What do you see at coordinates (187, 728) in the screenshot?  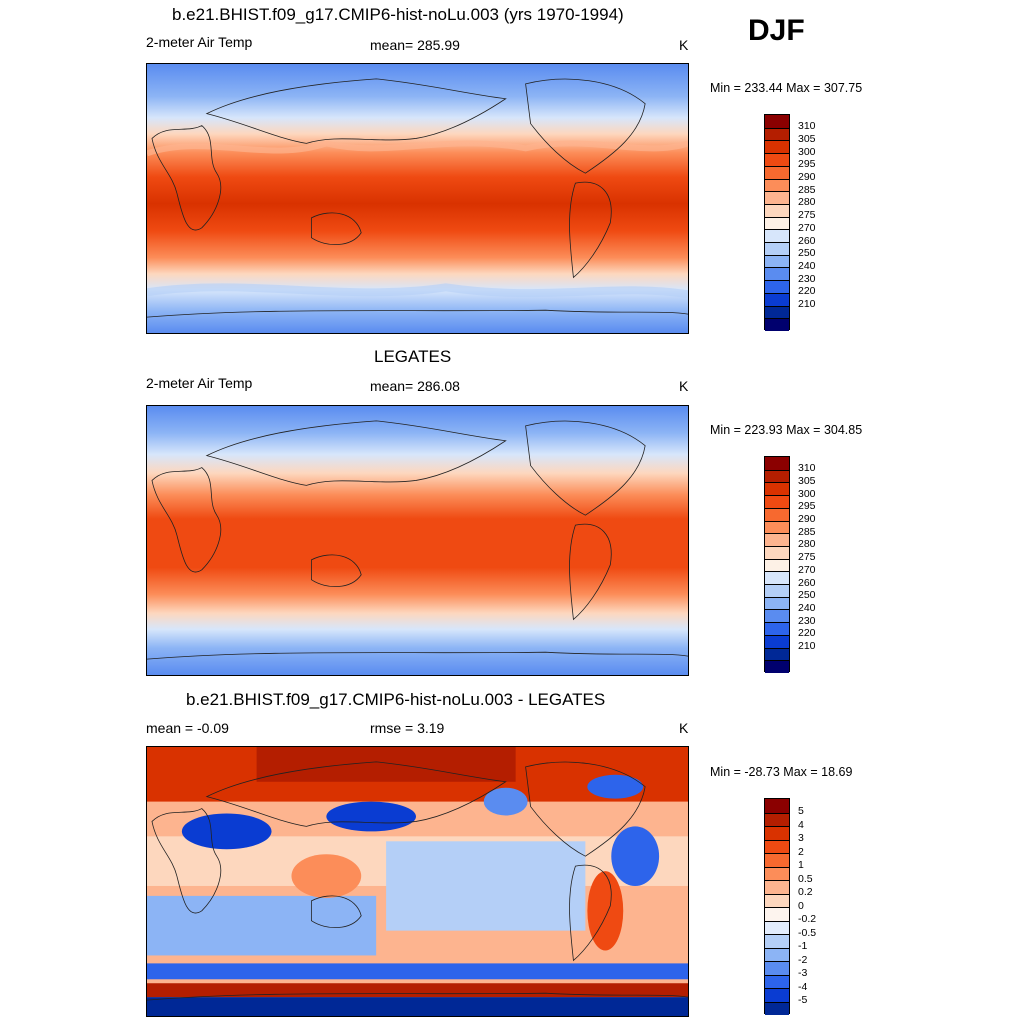 I see `panel3-mean-label: mean = -0.09` at bounding box center [187, 728].